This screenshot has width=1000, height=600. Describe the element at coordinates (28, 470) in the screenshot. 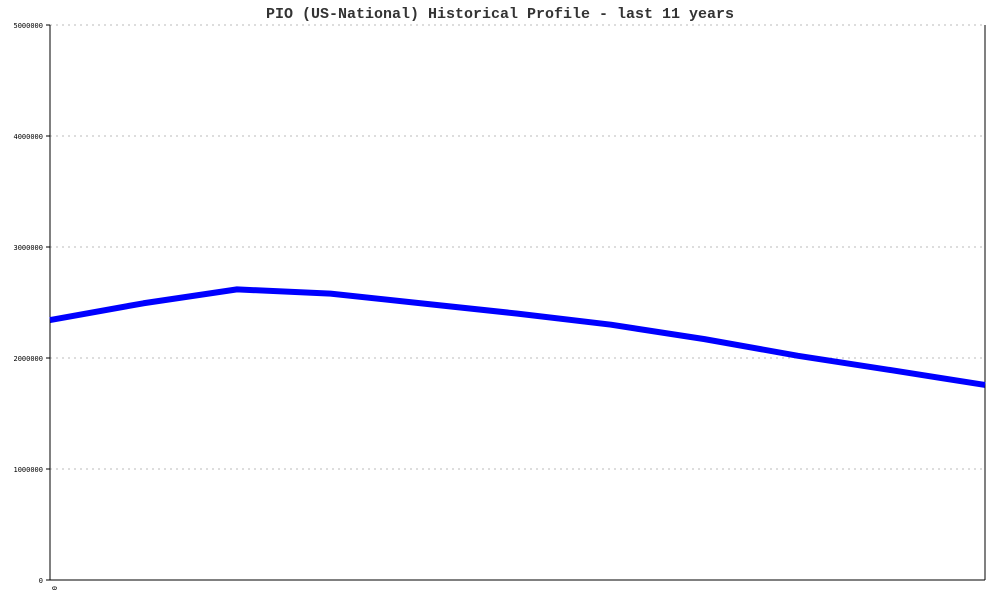

I see `y-tick-label: 1000000` at that location.